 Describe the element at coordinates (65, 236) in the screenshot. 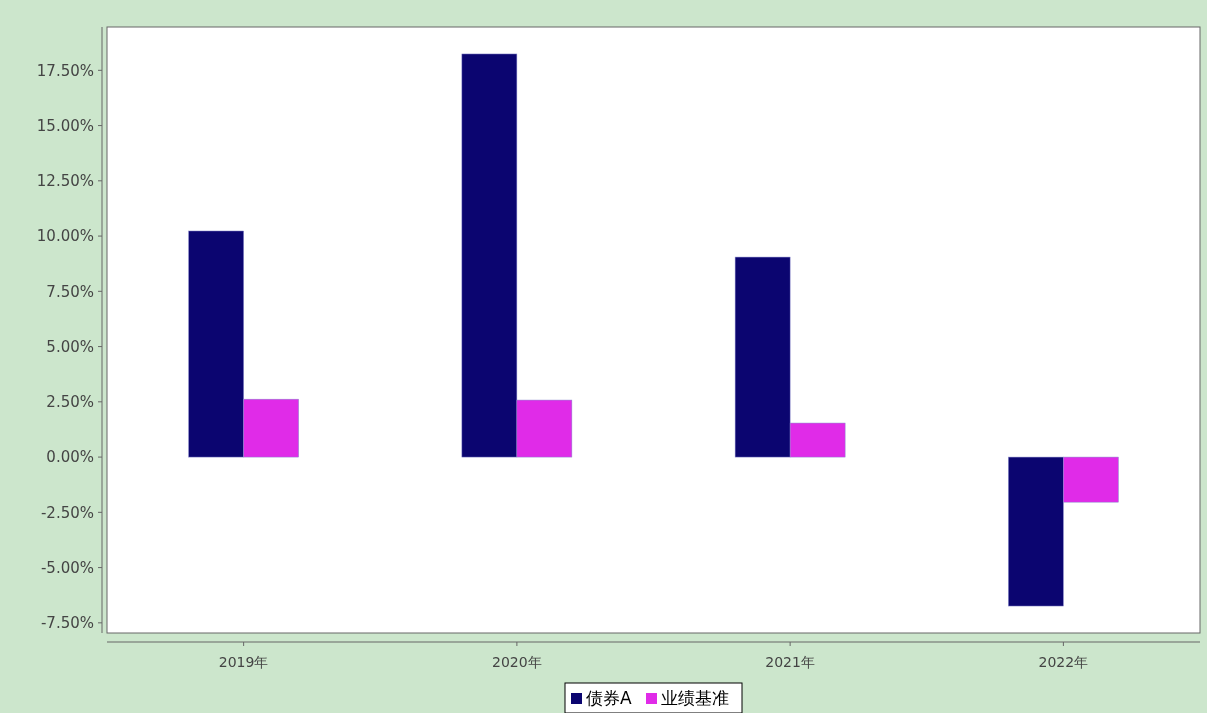

I see `y-tick-label: 10.00%` at that location.